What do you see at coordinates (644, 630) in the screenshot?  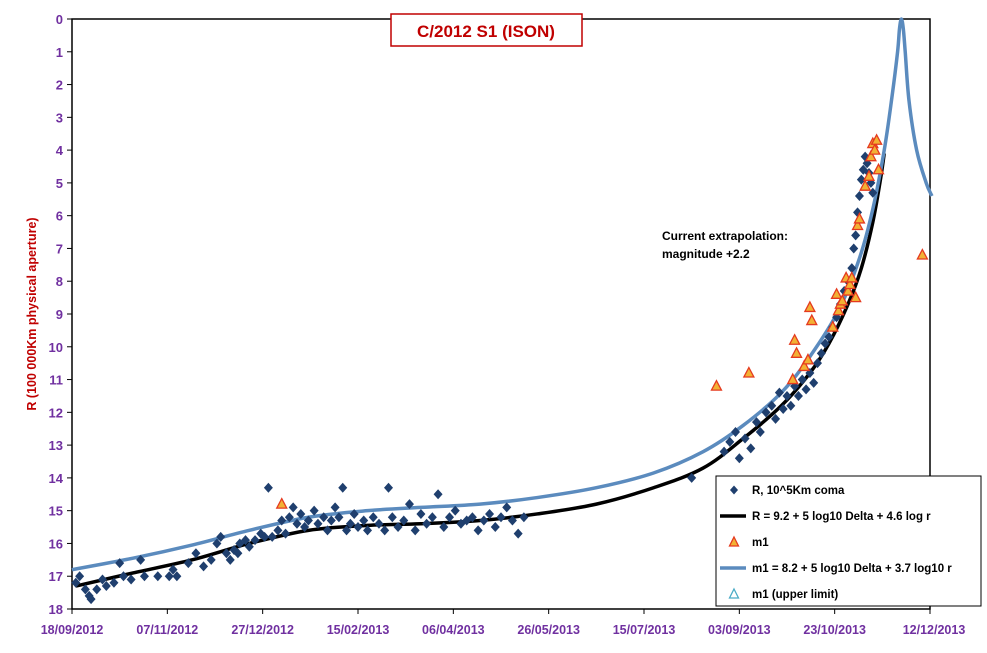 I see `x-tick-label: 15/07/2013` at bounding box center [644, 630].